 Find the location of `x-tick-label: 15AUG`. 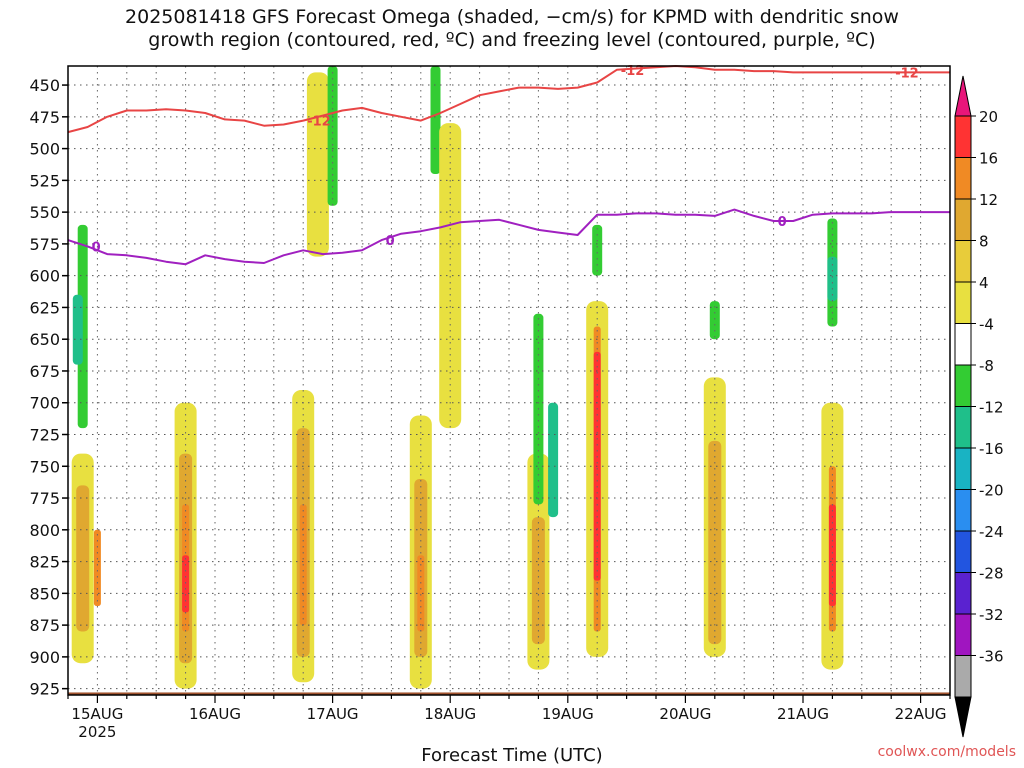

x-tick-label: 15AUG is located at coordinates (97, 714).